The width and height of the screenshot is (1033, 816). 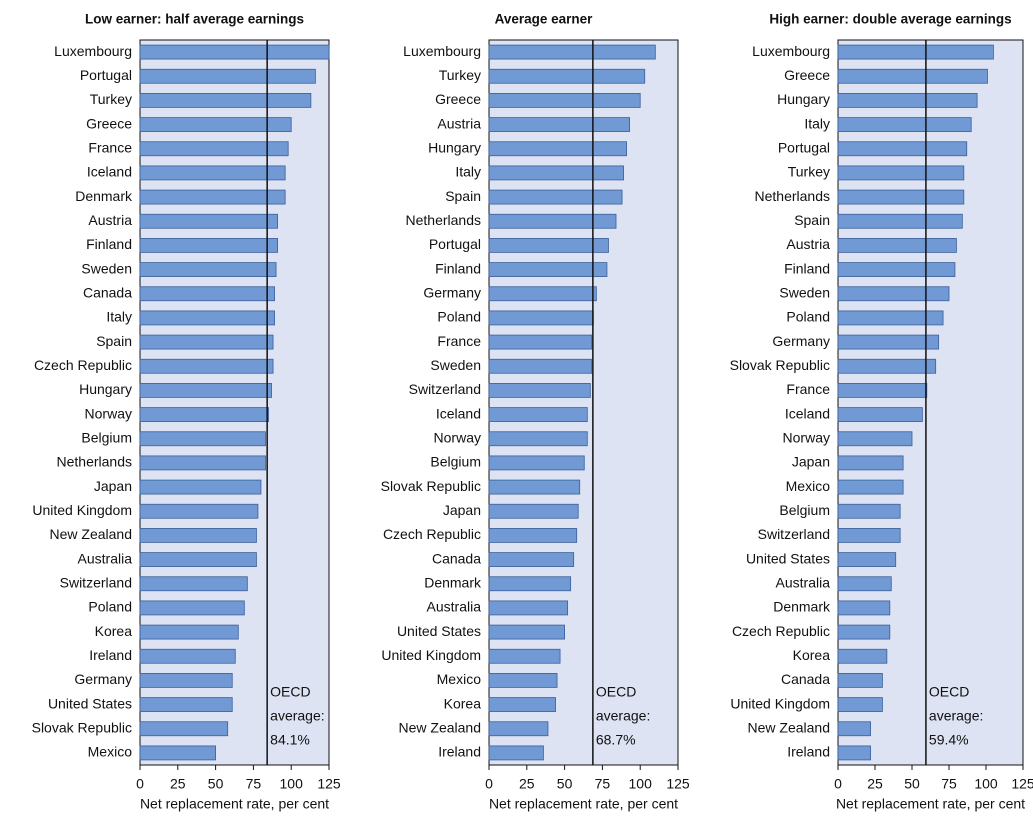 I want to click on category-label: Germany, so click(x=103, y=679).